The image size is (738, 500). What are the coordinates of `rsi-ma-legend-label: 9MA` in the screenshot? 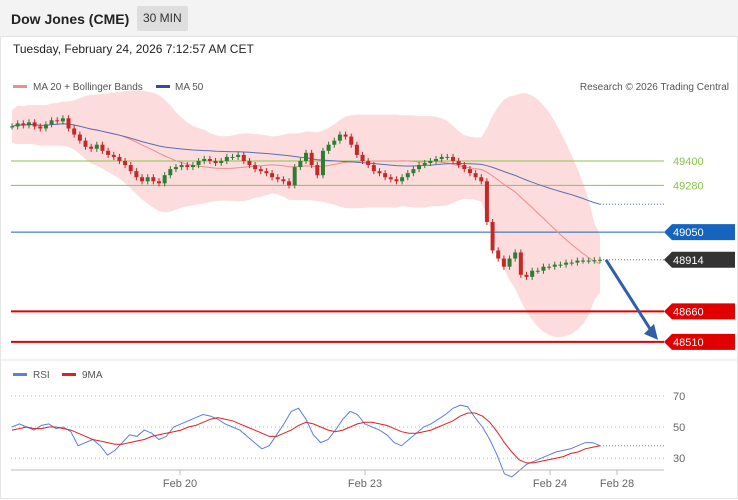 It's located at (92, 375).